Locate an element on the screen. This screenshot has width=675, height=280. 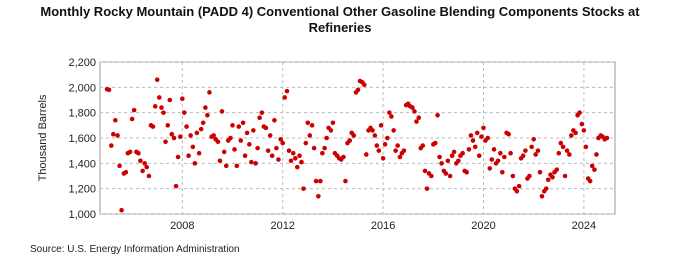
y-tick-label: 1,600 is located at coordinates (82, 139).